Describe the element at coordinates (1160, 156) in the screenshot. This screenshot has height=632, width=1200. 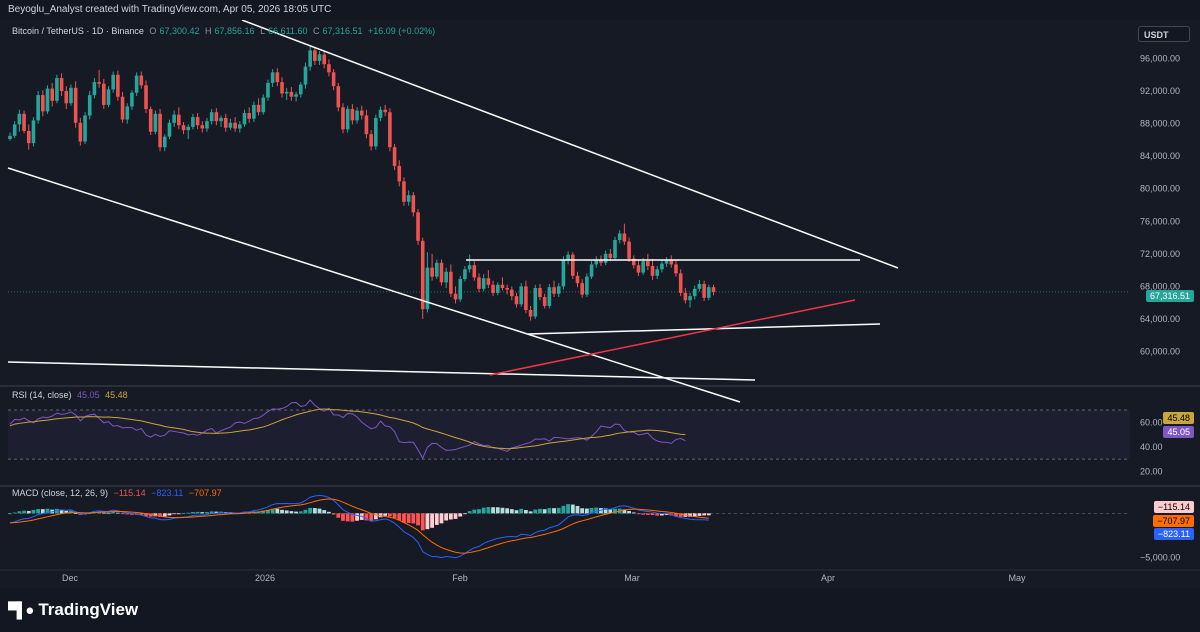
I see `price-tick-label: 84,000.00` at that location.